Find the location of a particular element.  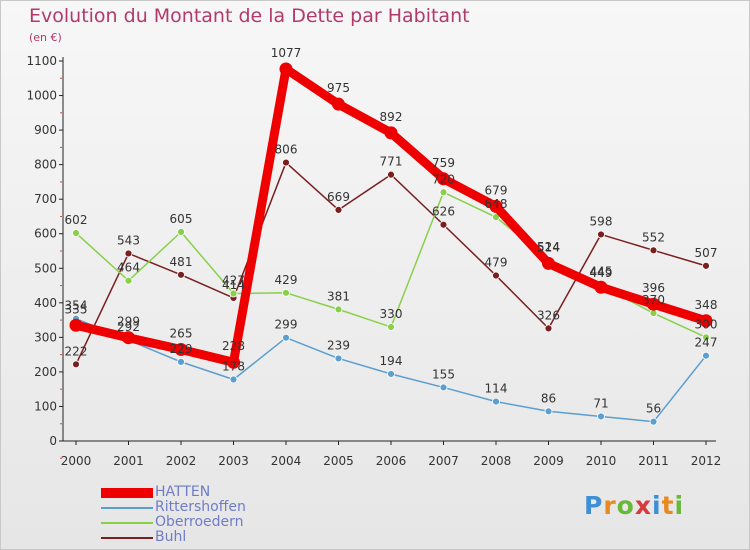

data-label: 720 is located at coordinates (443, 179).